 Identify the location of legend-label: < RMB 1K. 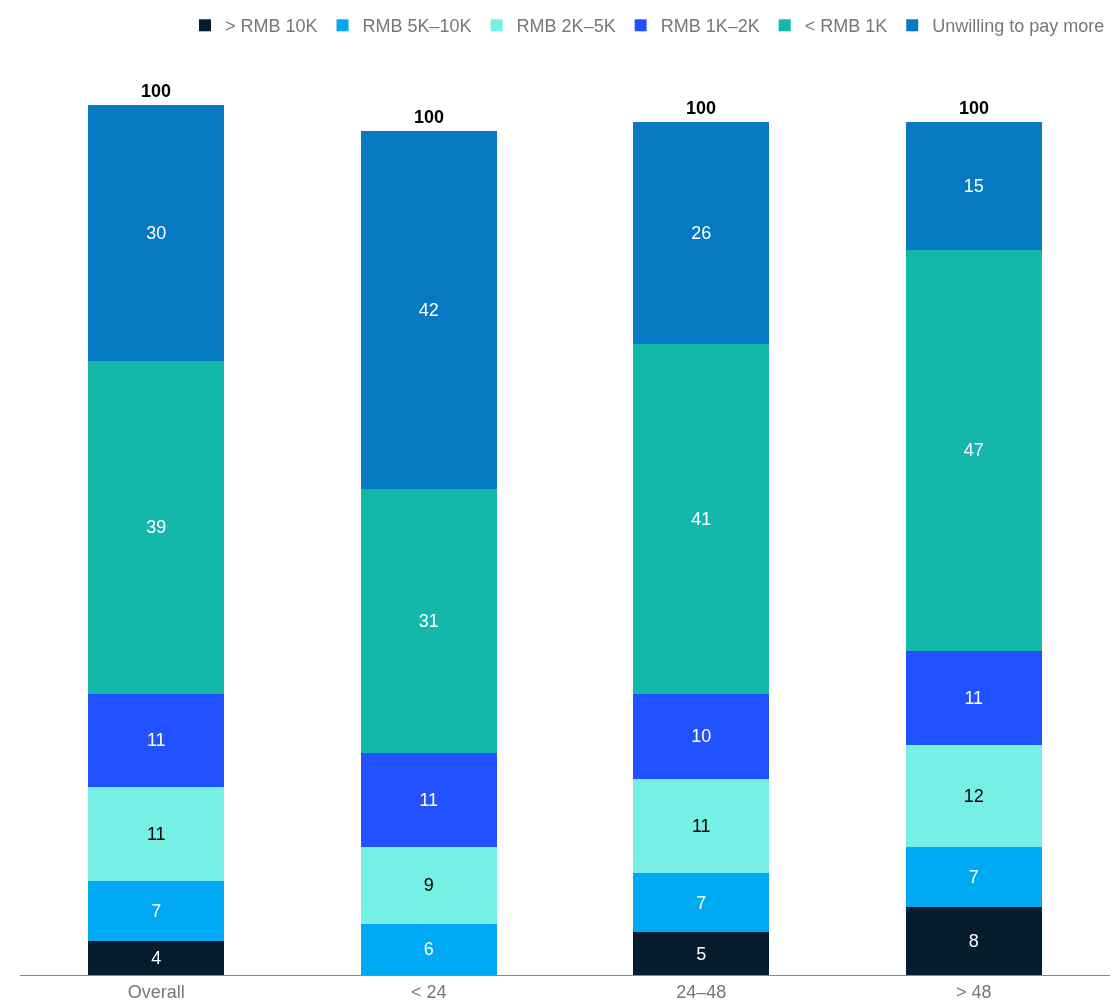
(846, 26).